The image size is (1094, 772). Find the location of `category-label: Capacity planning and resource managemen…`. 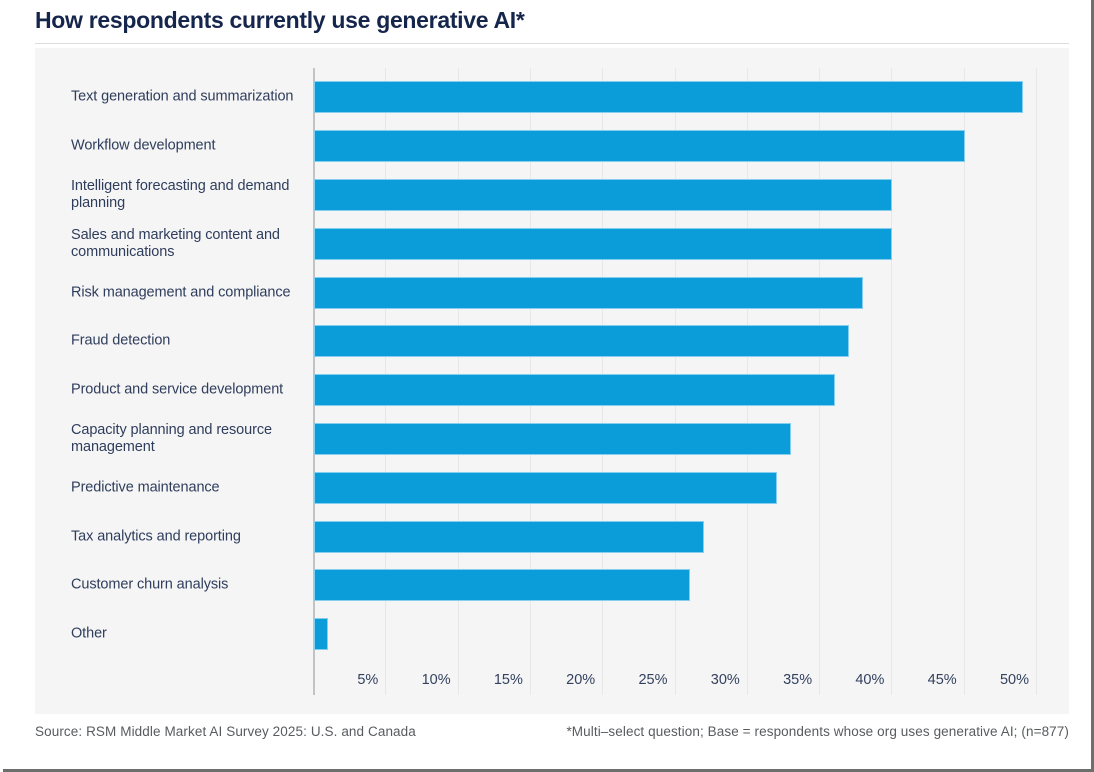

category-label: Capacity planning and resource managemen… is located at coordinates (171, 438).